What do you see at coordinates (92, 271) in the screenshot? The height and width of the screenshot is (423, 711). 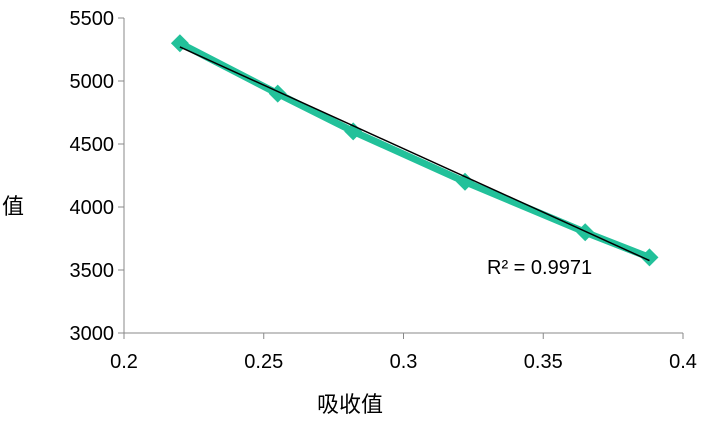 I see `y-tick-label: 3500` at bounding box center [92, 271].